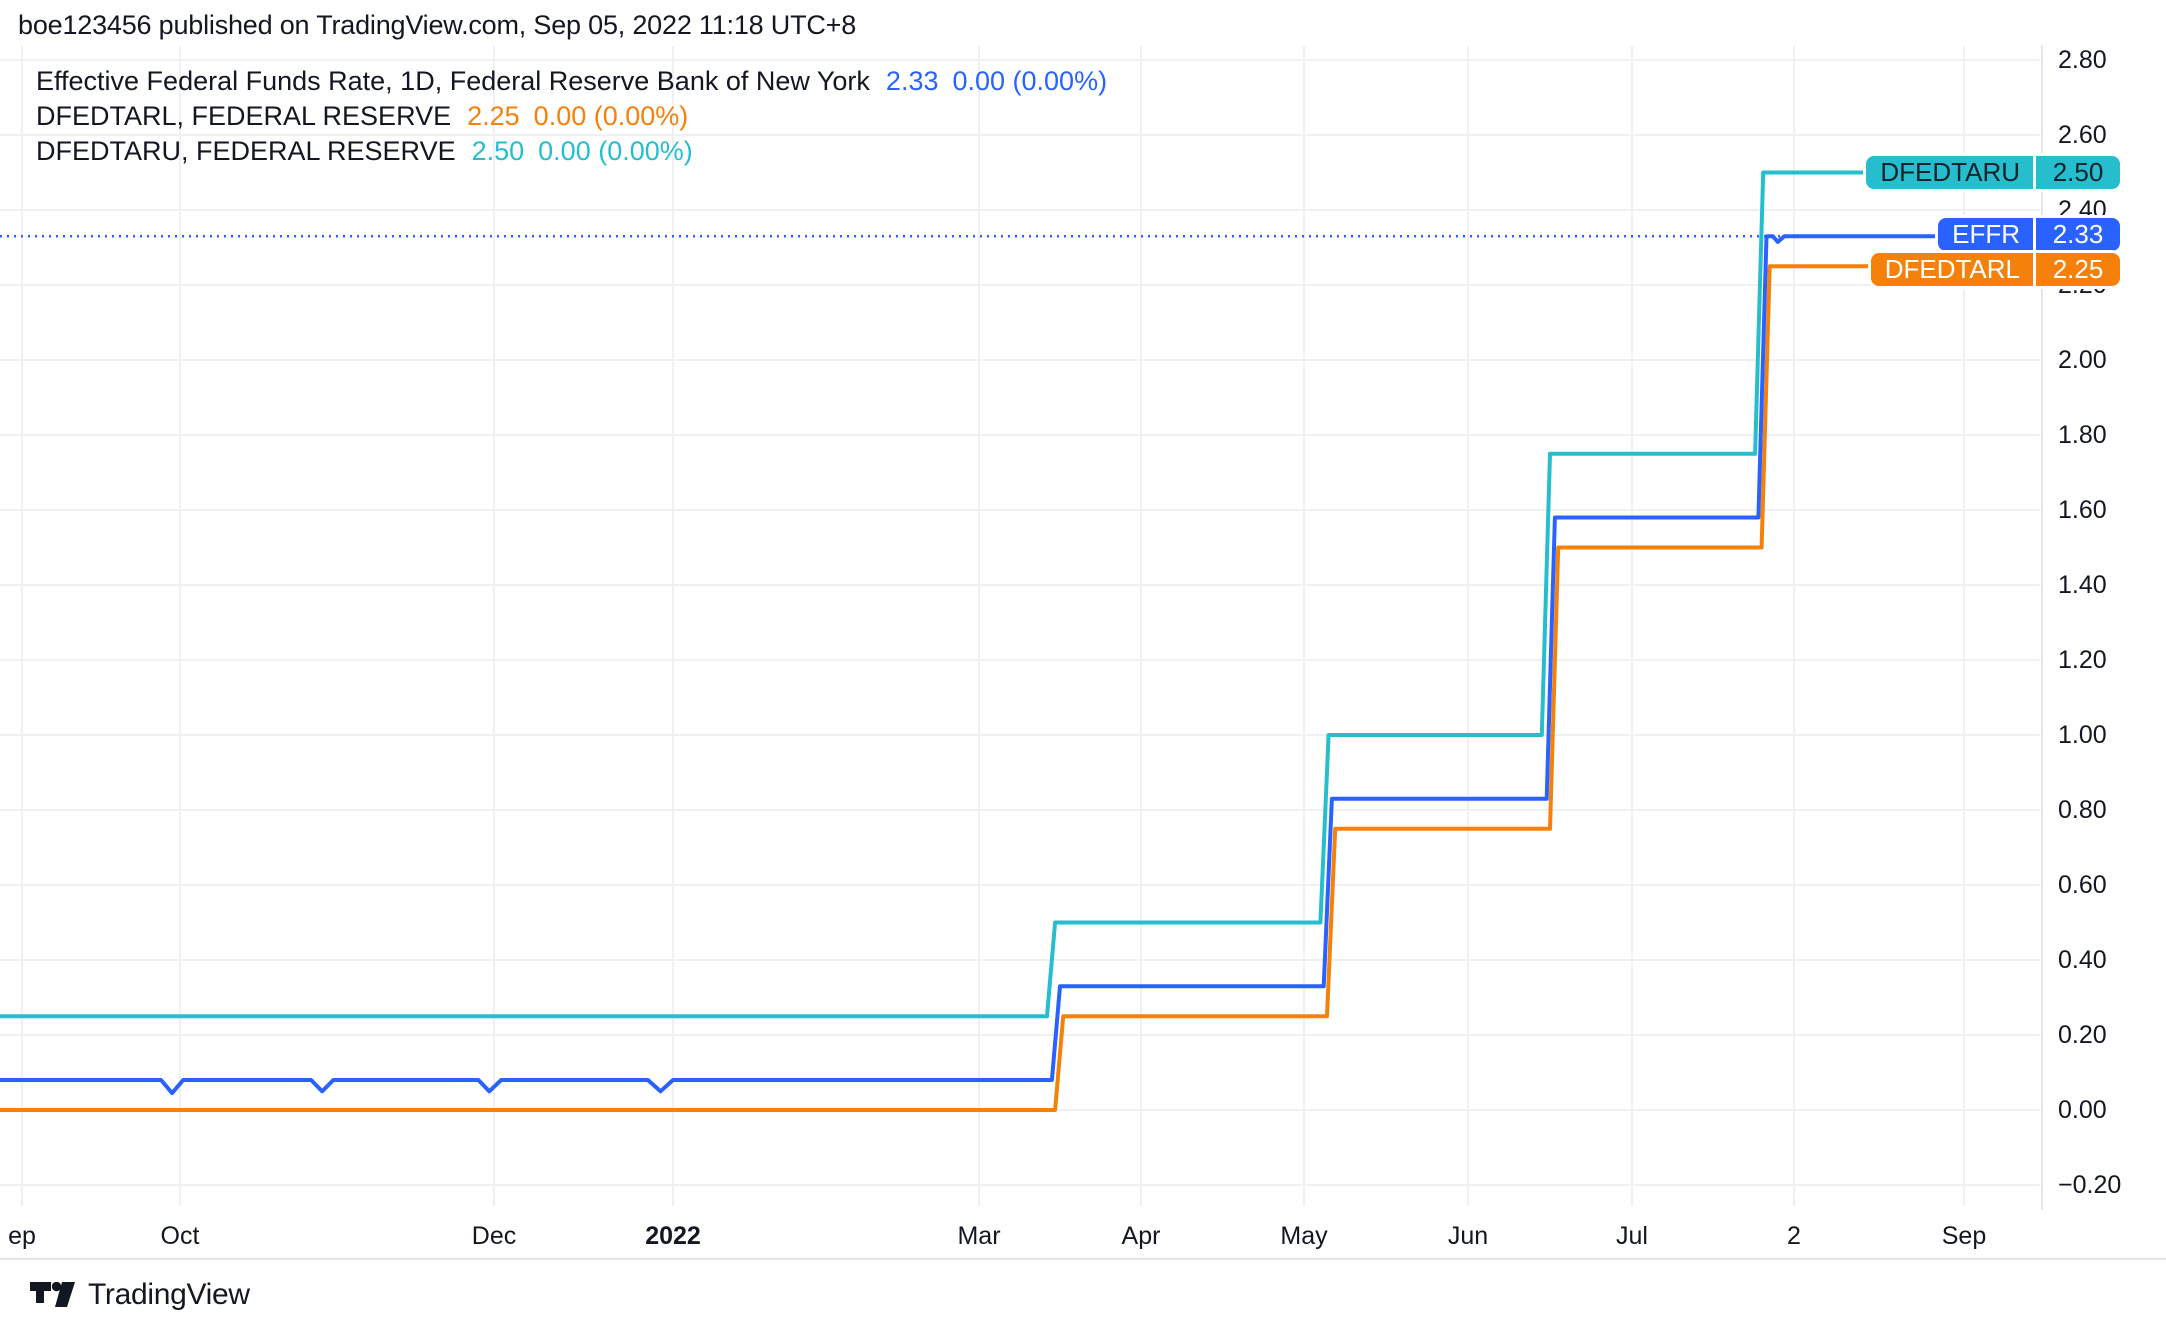 The image size is (2166, 1332). What do you see at coordinates (493, 116) in the screenshot?
I see `series-last-value: 2.25` at bounding box center [493, 116].